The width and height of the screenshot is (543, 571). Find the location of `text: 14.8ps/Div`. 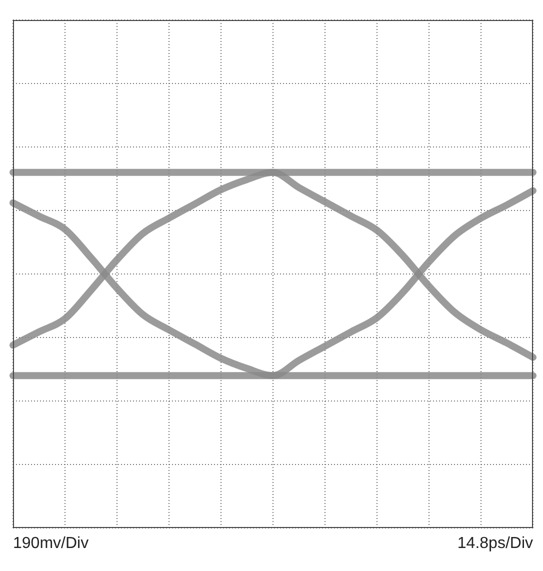

text: 14.8ps/Div is located at coordinates (495, 544).